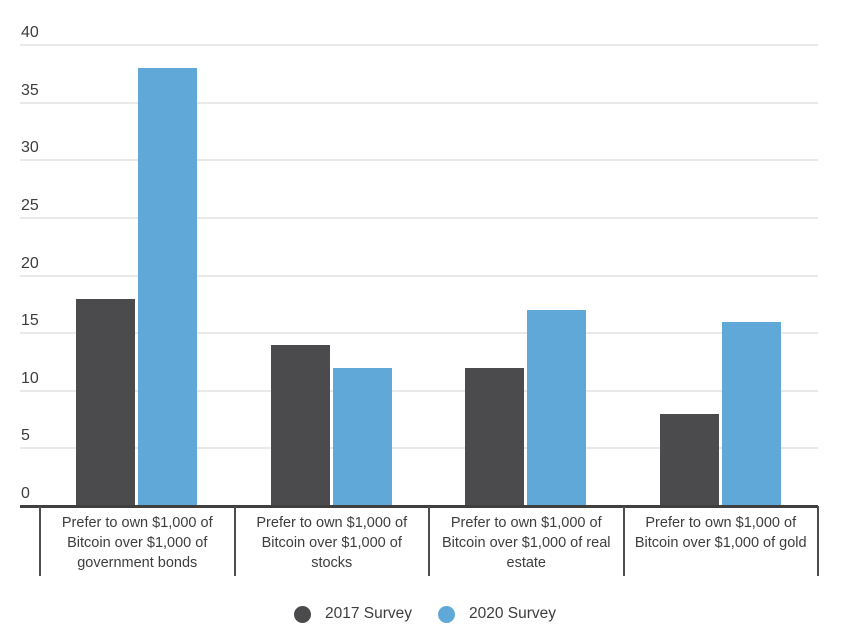 The image size is (850, 639). I want to click on legend-label-2017: 2017 Survey, so click(368, 613).